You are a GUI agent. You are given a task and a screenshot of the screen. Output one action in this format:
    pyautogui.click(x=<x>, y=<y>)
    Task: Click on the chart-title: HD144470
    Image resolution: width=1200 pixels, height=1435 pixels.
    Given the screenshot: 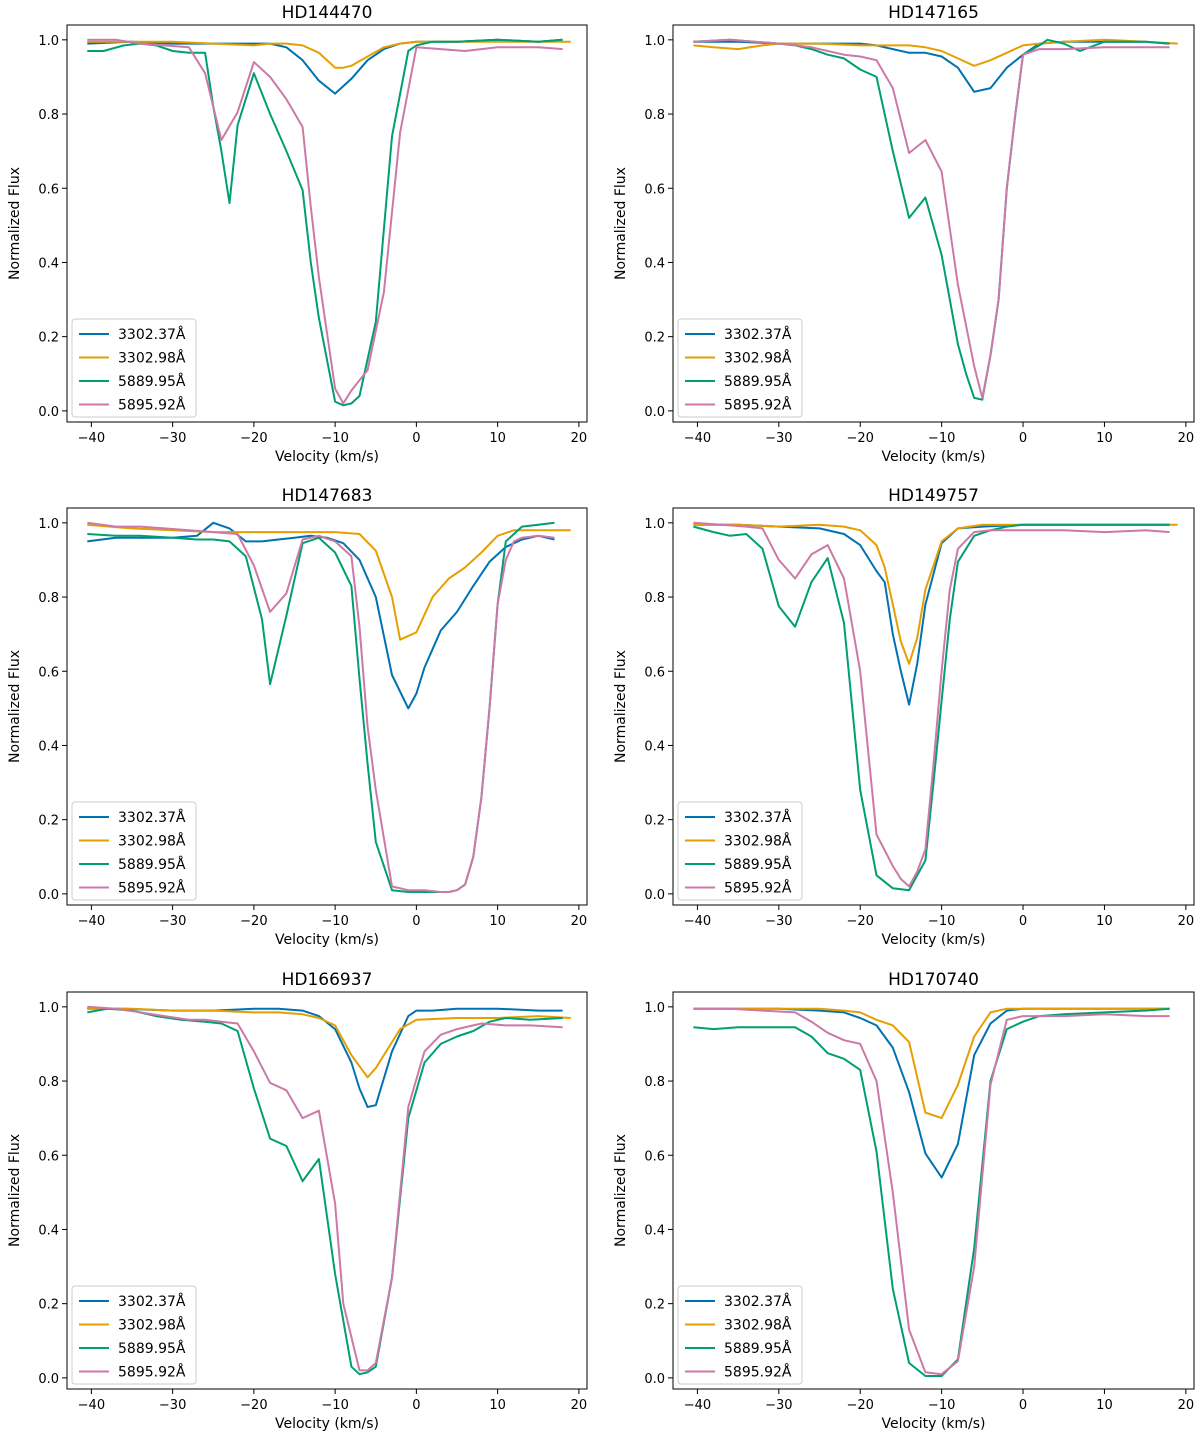 What is the action you would take?
    pyautogui.click(x=327, y=13)
    